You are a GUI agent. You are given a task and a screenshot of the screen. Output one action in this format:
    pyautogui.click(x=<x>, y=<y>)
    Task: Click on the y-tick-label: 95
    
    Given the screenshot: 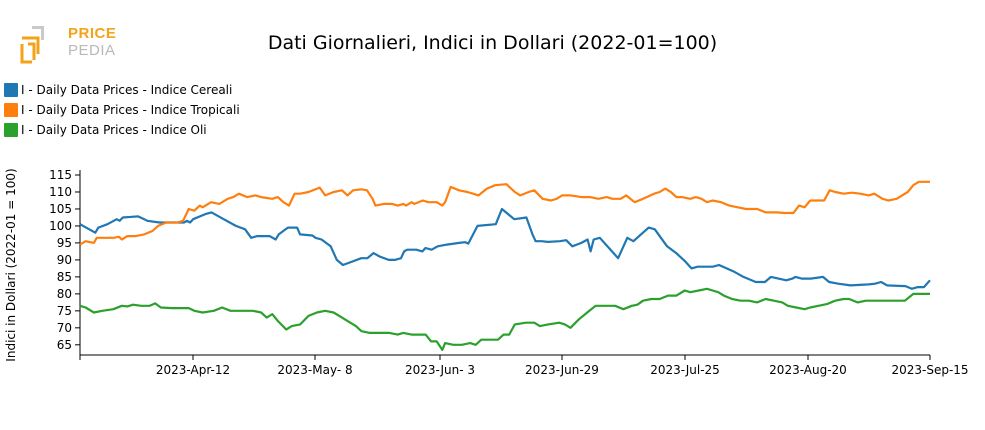 What is the action you would take?
    pyautogui.click(x=64, y=243)
    